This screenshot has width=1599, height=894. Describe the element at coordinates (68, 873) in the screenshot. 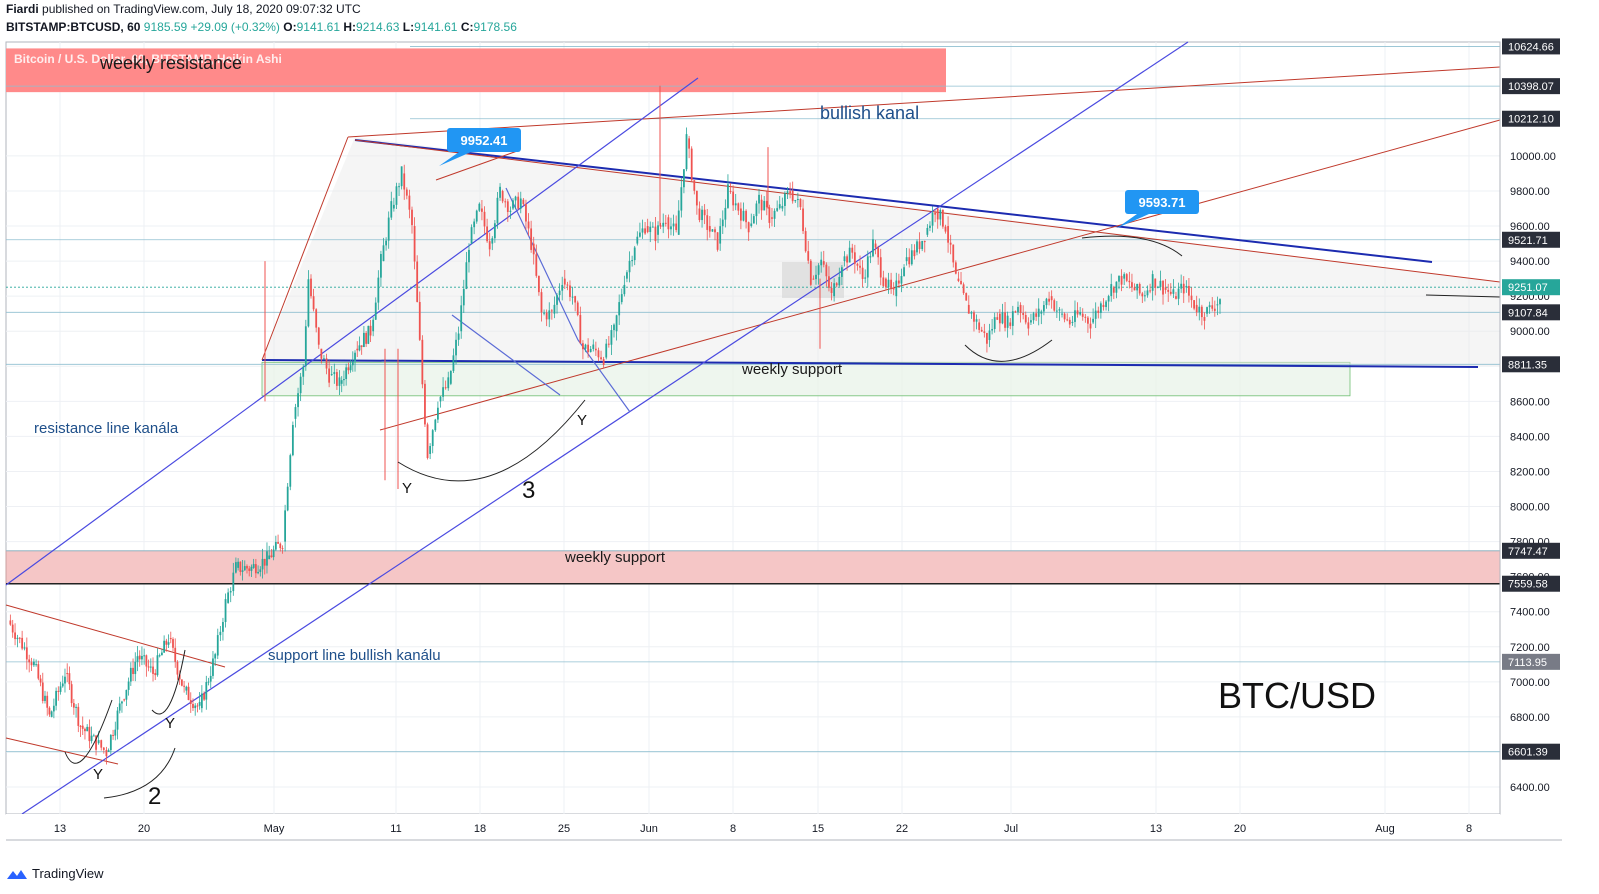

I see `footer-brand: TradingView` at that location.